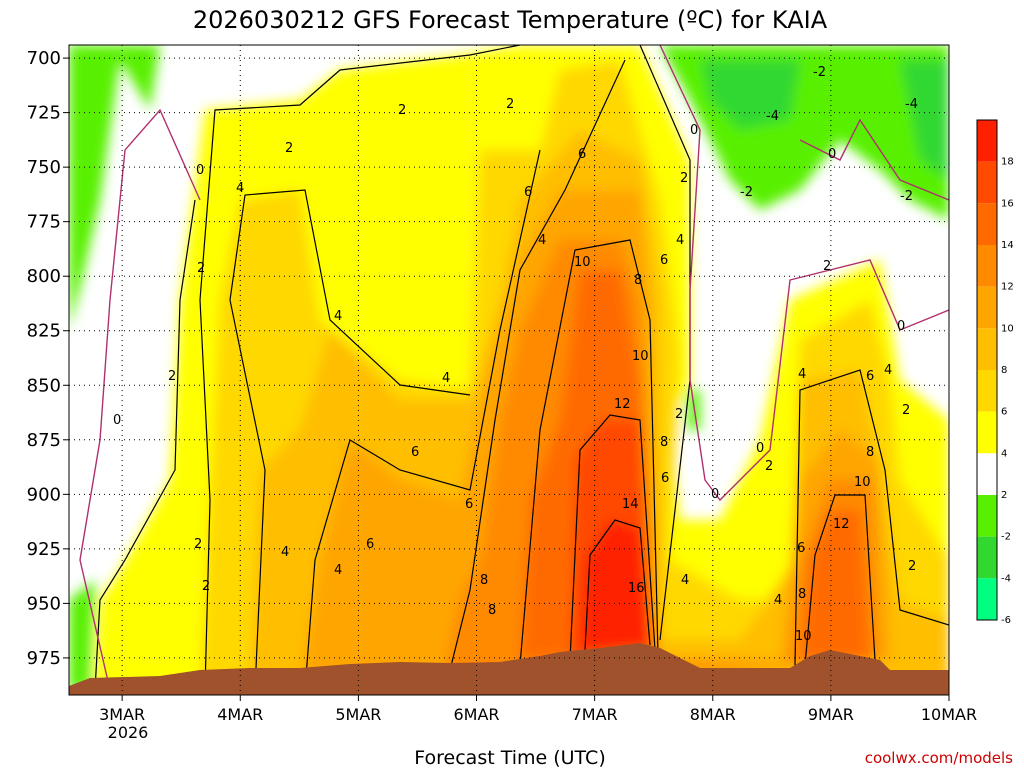 This screenshot has height=768, width=1024. I want to click on y-tick-label: 875, so click(44, 440).